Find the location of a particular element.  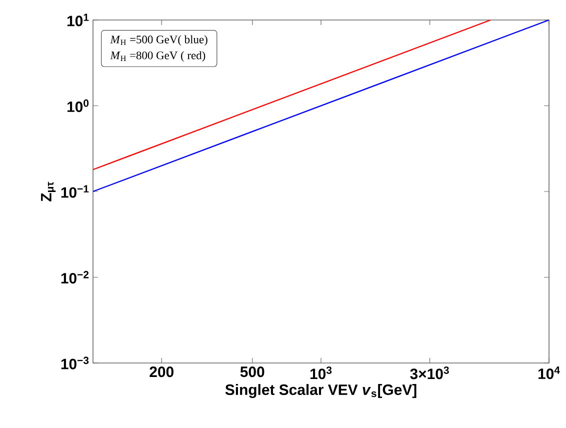

x-axis-title: Singlet Scalar VEV v$_{s}$[GeV] is located at coordinates (320, 391).